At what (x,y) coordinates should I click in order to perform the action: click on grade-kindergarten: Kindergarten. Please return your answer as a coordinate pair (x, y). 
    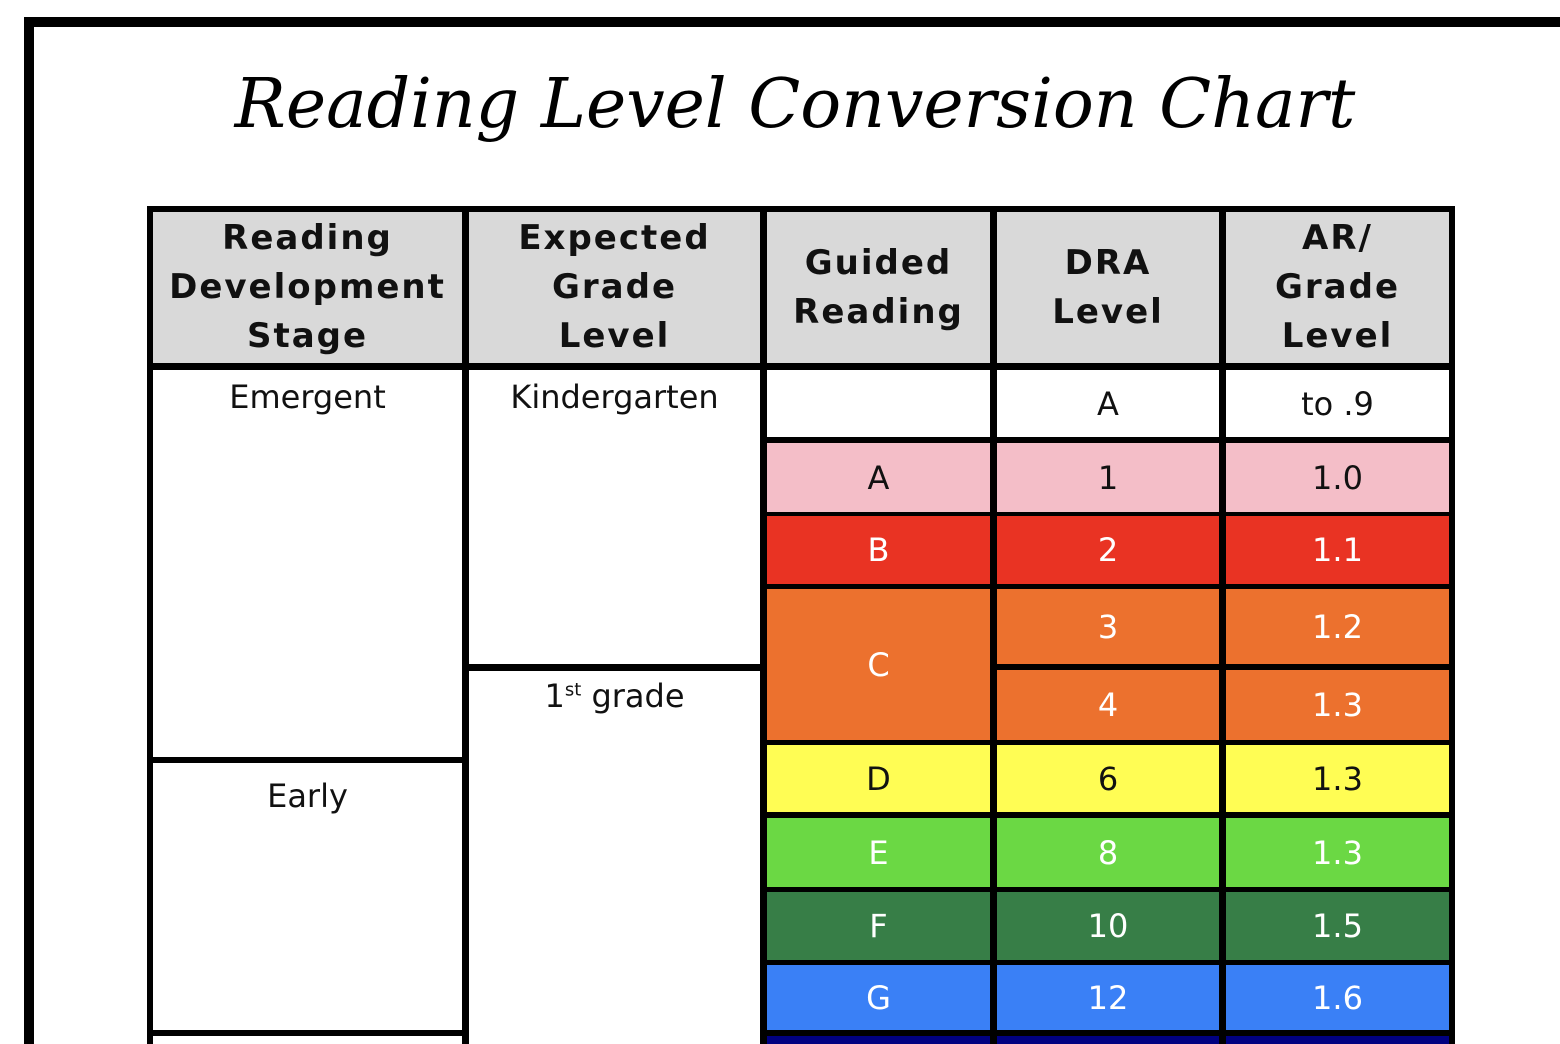
    Looking at the image, I should click on (614, 517).